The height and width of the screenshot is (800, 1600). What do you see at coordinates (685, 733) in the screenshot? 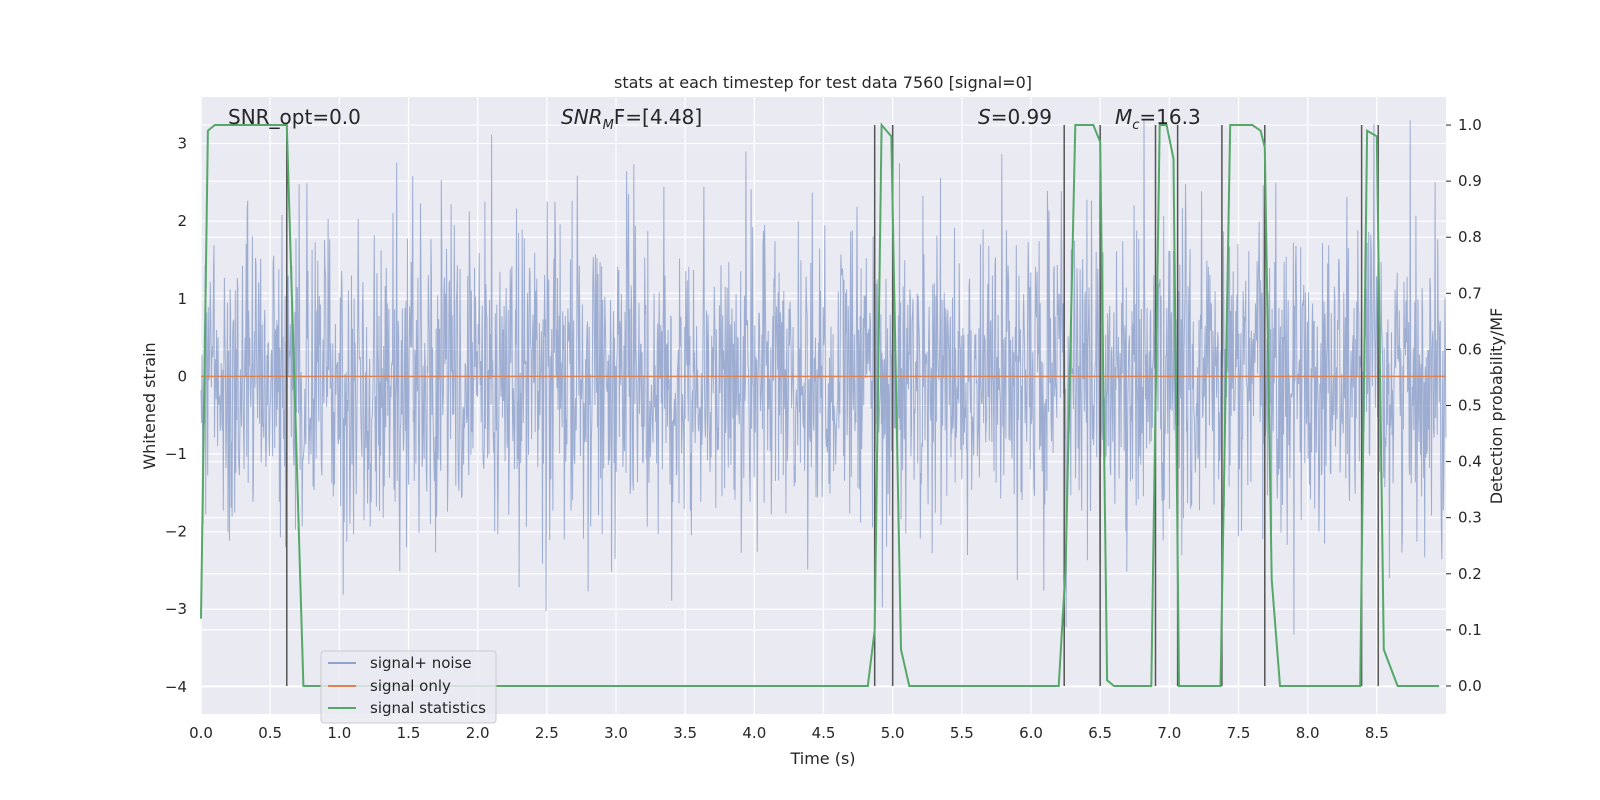
I see `x-tick-label: 3.5` at bounding box center [685, 733].